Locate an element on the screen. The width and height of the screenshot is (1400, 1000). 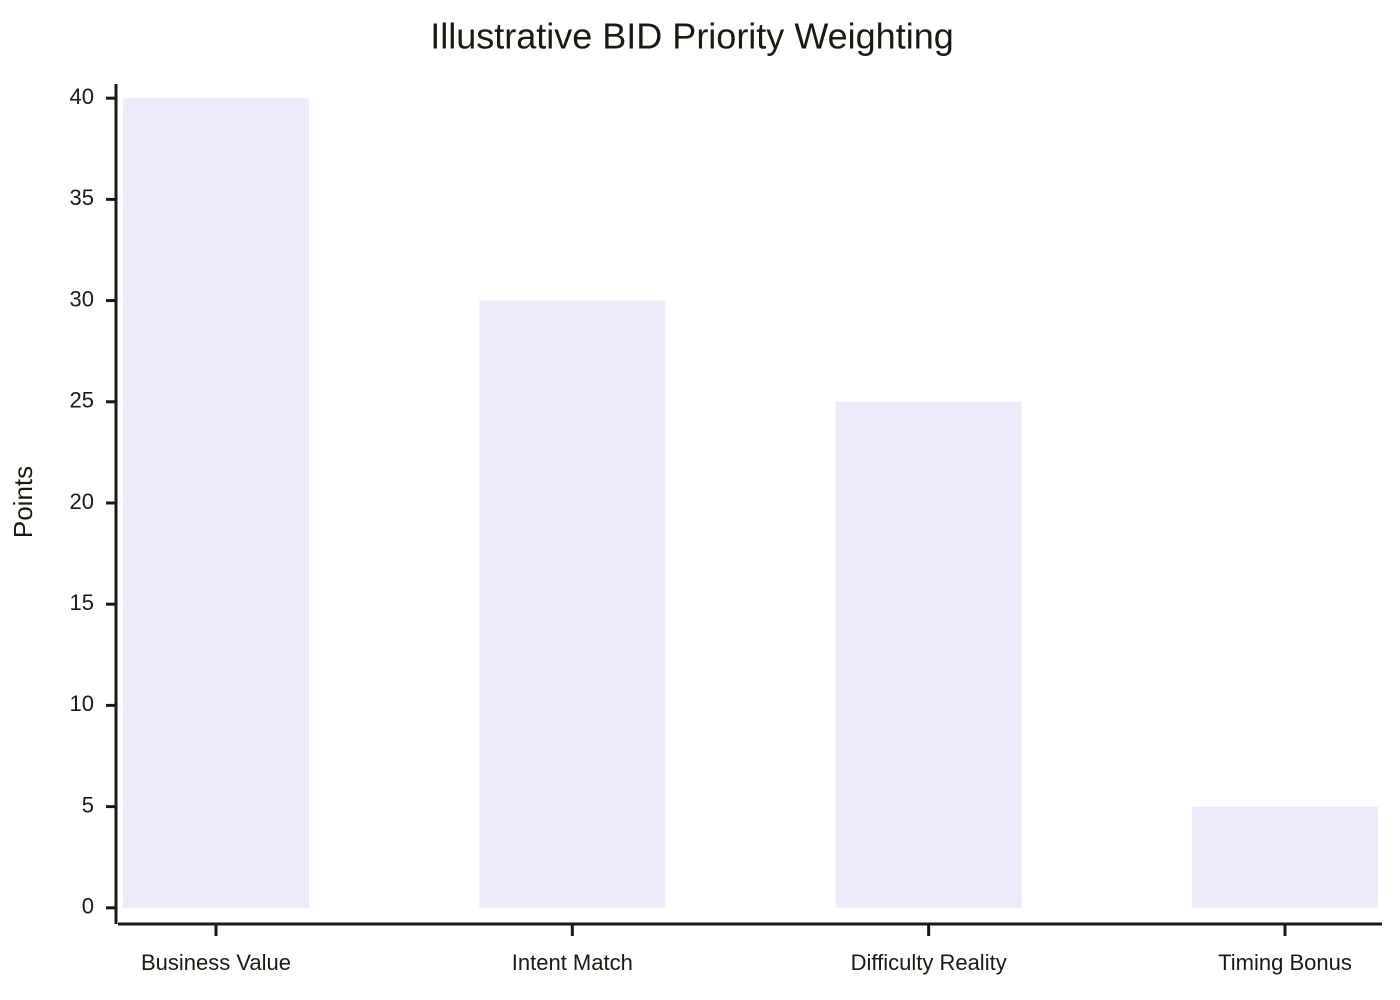
y-tick-label: 15 is located at coordinates (82, 602).